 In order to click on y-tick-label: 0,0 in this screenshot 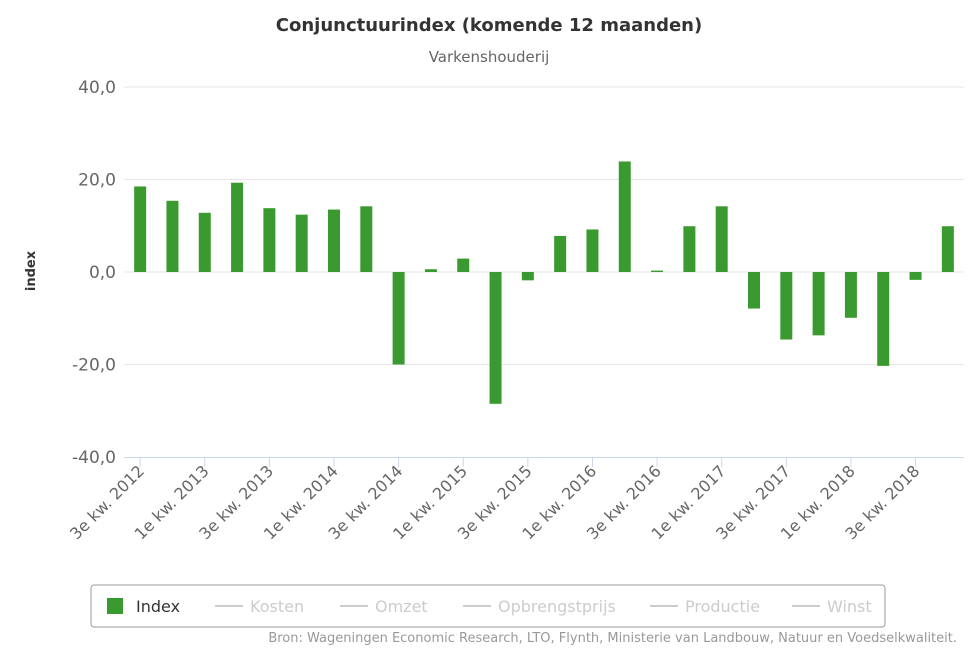, I will do `click(102, 273)`.